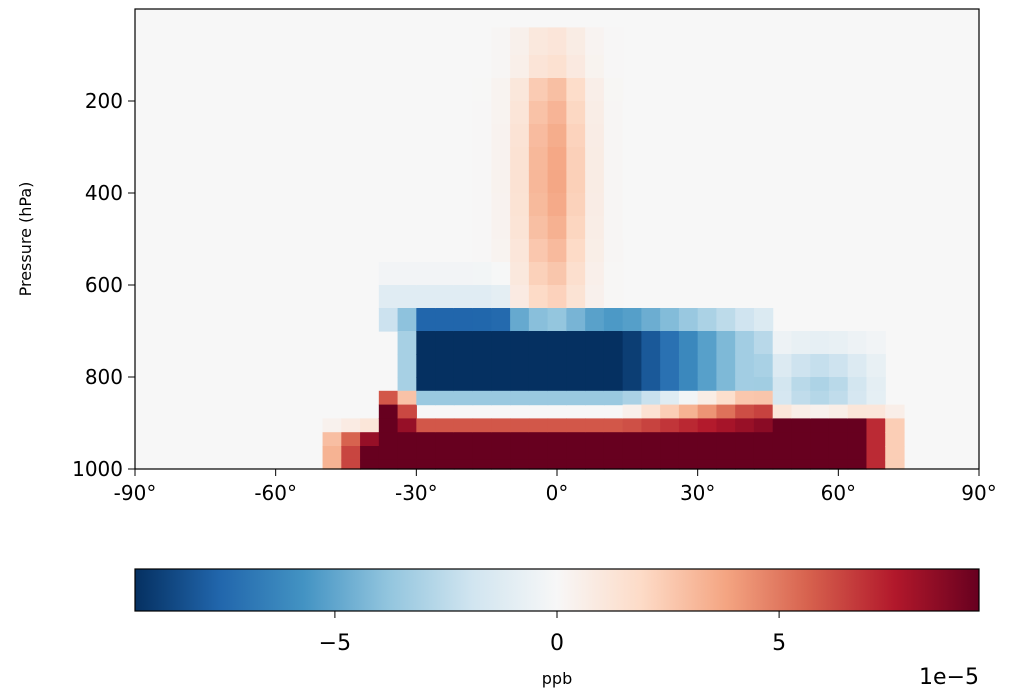  I want to click on colorbar-tick-label: 5, so click(779, 643).